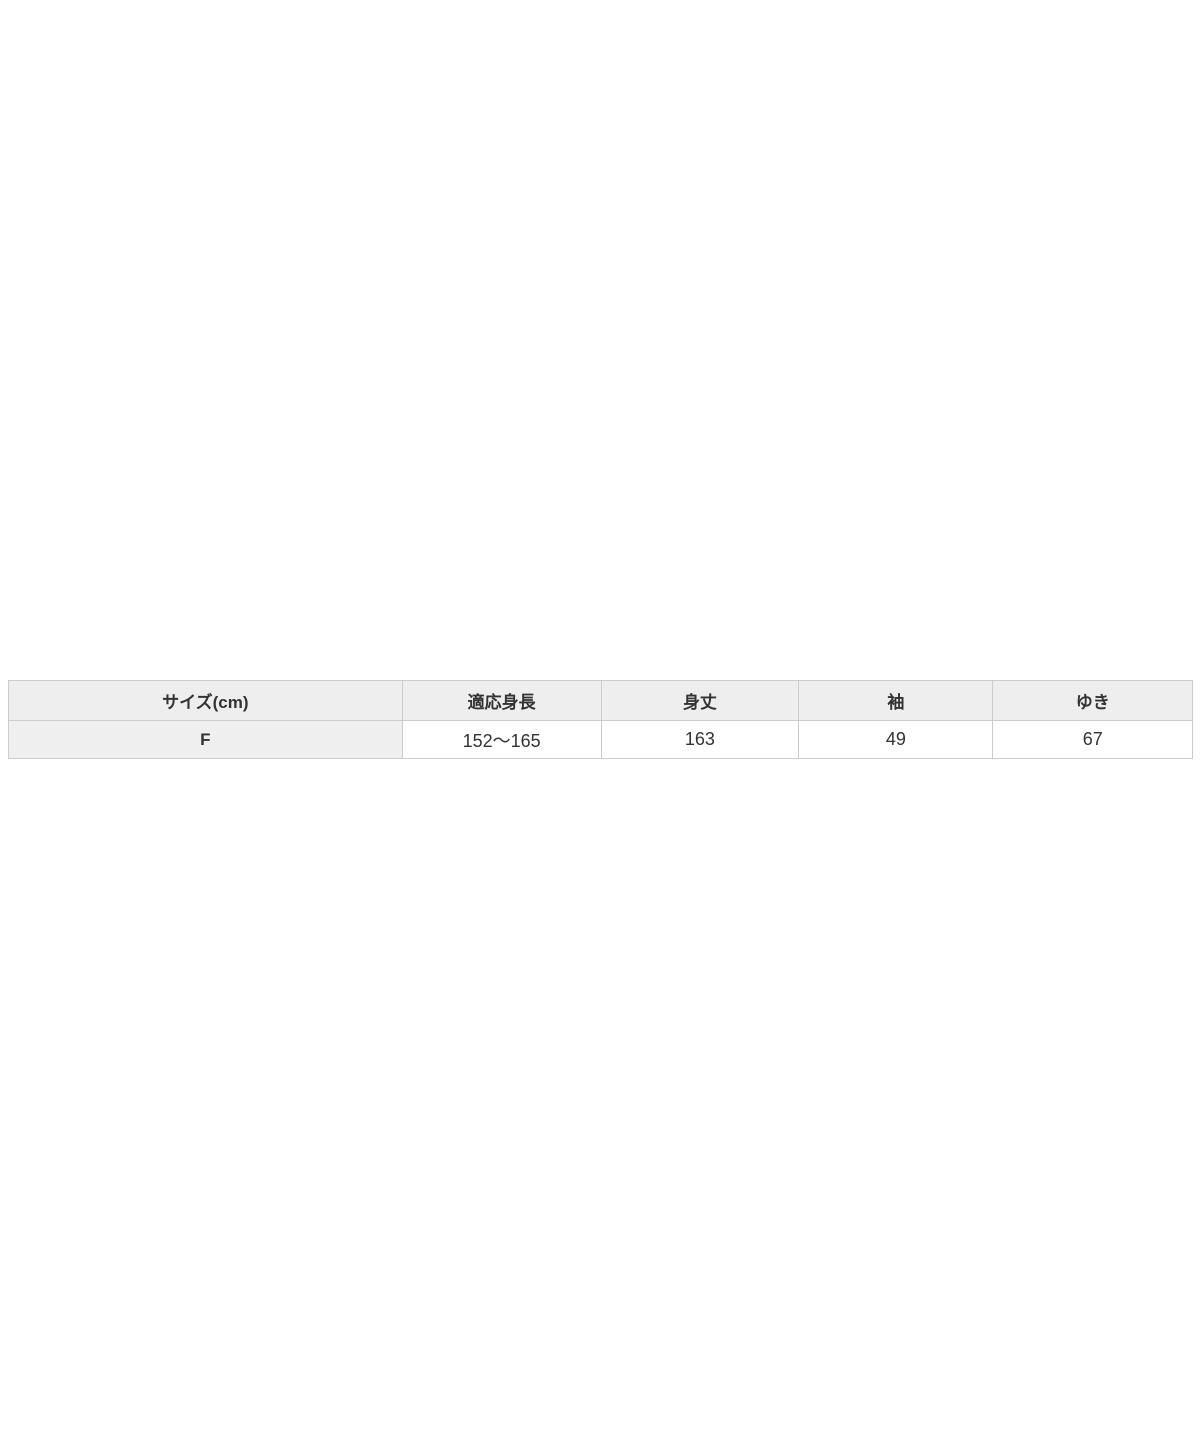  Describe the element at coordinates (700, 739) in the screenshot. I see `value-body-length: 163` at that location.